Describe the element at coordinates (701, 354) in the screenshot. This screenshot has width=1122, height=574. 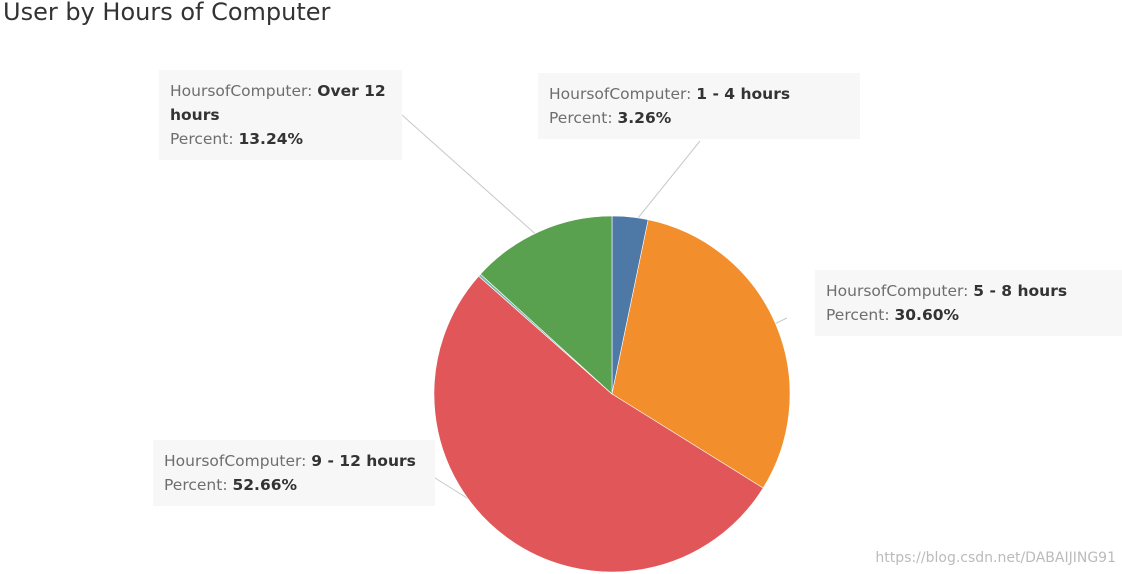
I see `pie-slice-5-8-hours` at that location.